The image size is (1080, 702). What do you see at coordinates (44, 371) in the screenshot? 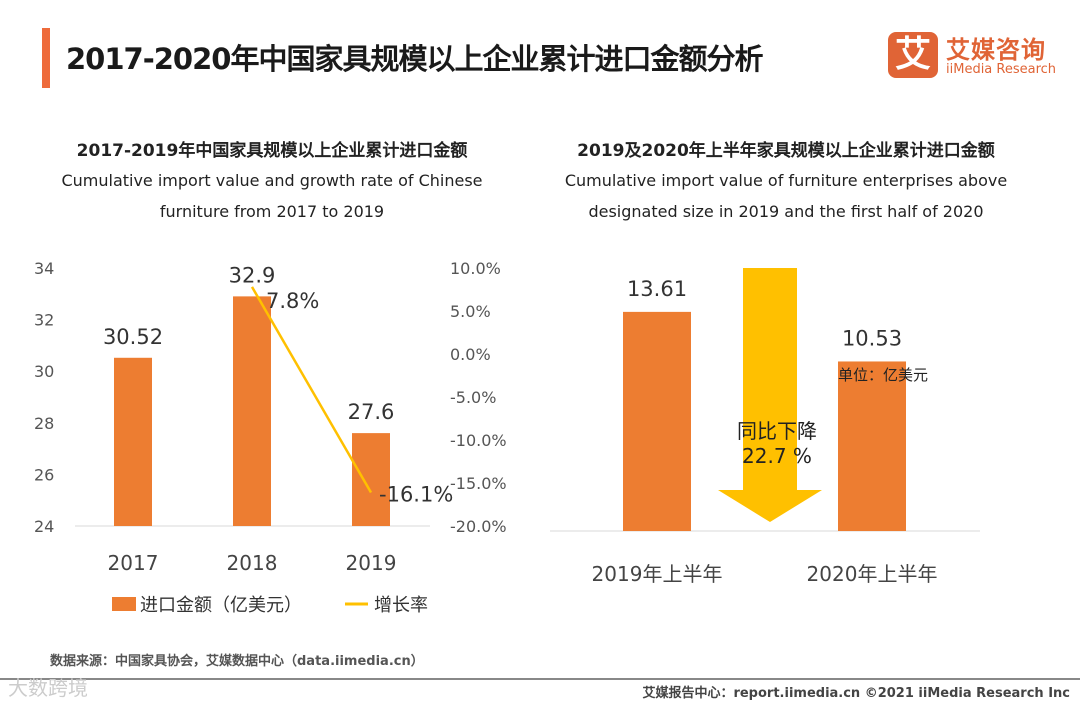
I see `left-y-tick: 30` at bounding box center [44, 371].